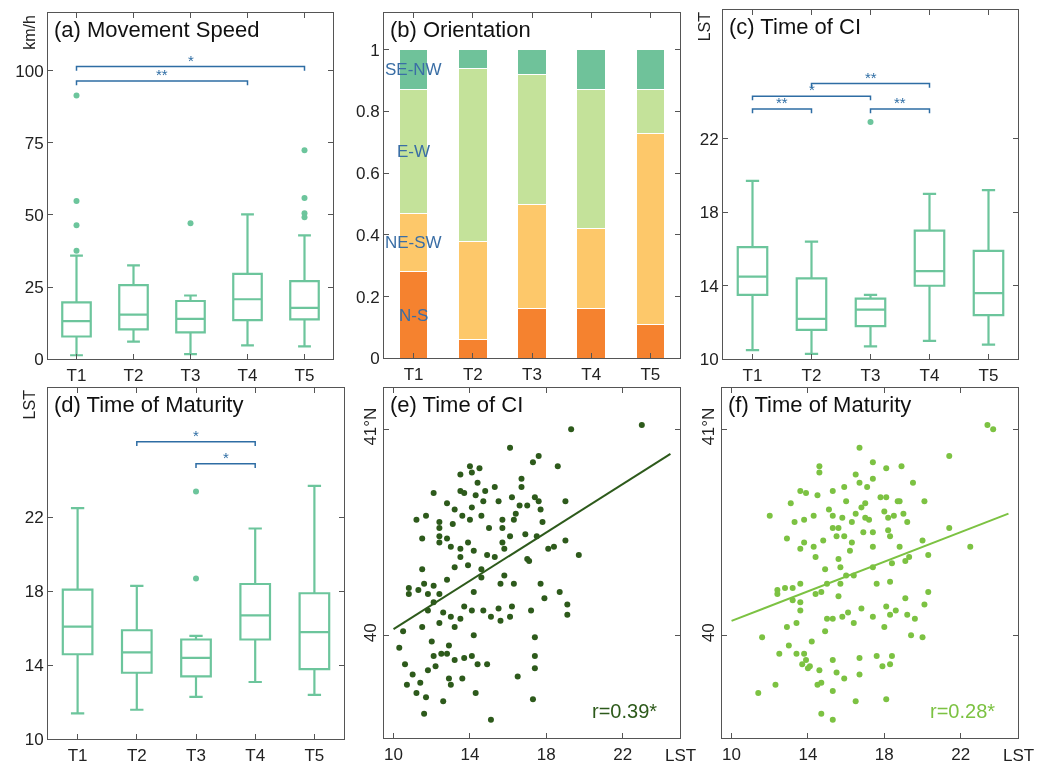  Describe the element at coordinates (457, 404) in the screenshot. I see `chart-title: (e) Time of CI` at that location.